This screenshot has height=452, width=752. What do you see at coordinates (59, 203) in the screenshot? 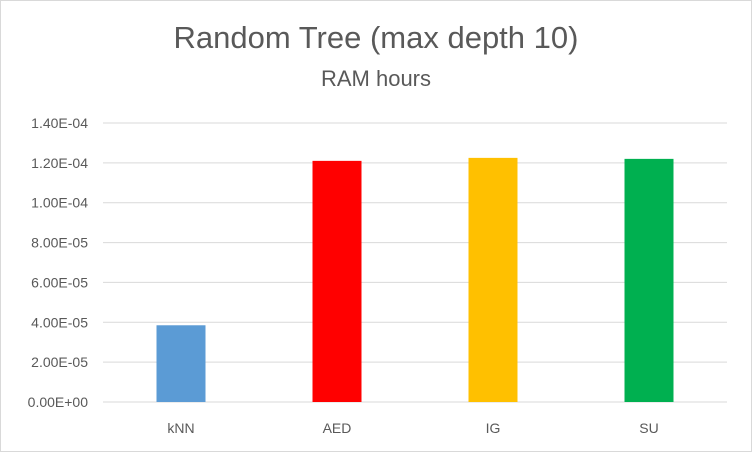
I see `y-tick-label: 1.00E-04` at bounding box center [59, 203].